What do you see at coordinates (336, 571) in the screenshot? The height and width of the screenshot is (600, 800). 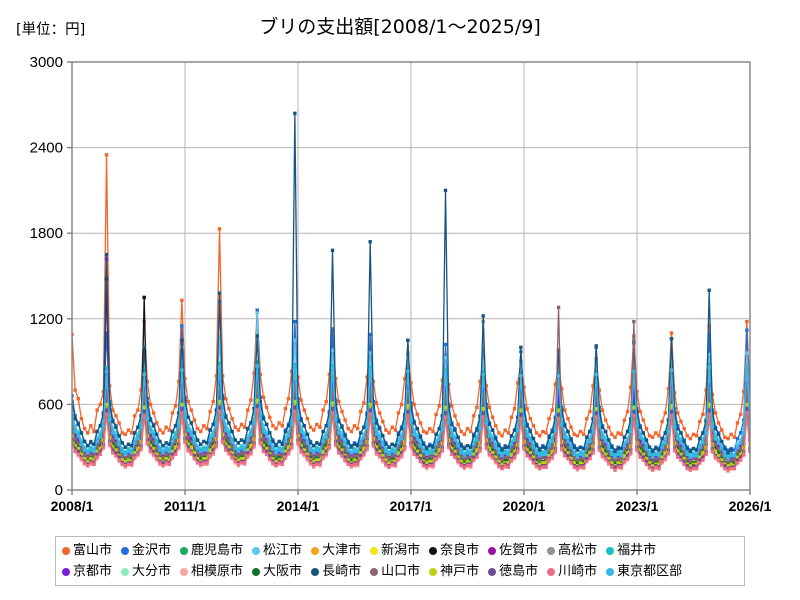 I see `legend-item-長崎市: 長崎市` at bounding box center [336, 571].